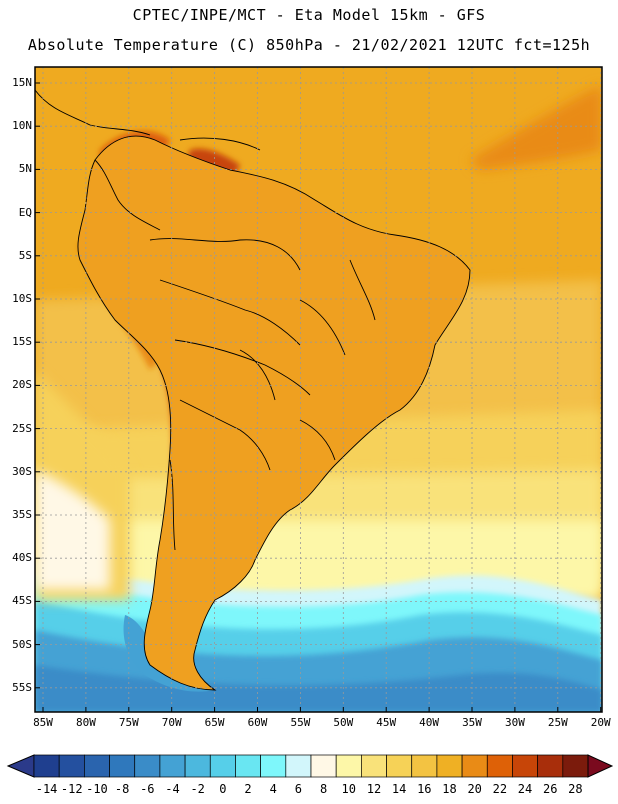  Describe the element at coordinates (223, 789) in the screenshot. I see `colorbar-label: 0` at that location.